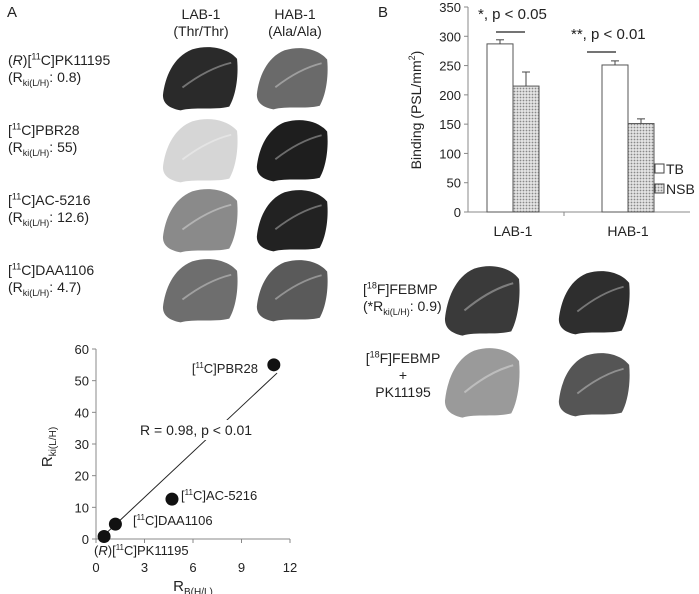 This screenshot has height=594, width=699. I want to click on tracer-label: (R)[11C]PK11195 (Rki(L/H): 0.8), so click(59, 69).